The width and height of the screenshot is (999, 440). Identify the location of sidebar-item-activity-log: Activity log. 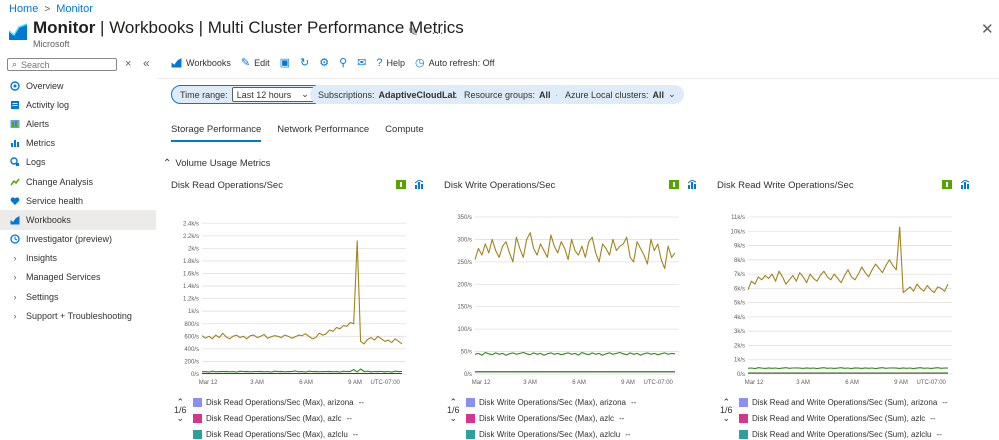
(78, 104).